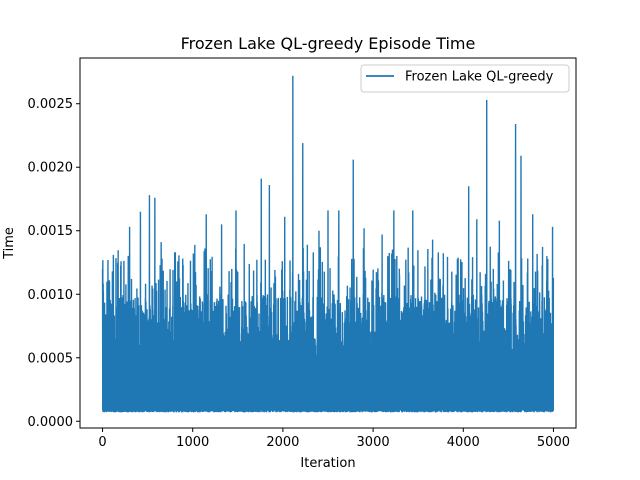 This screenshot has height=480, width=640. Describe the element at coordinates (54, 263) in the screenshot. I see `y-axis: 0.0000 0.0005 0.0010 0.0015 0.0020 0.0025` at that location.